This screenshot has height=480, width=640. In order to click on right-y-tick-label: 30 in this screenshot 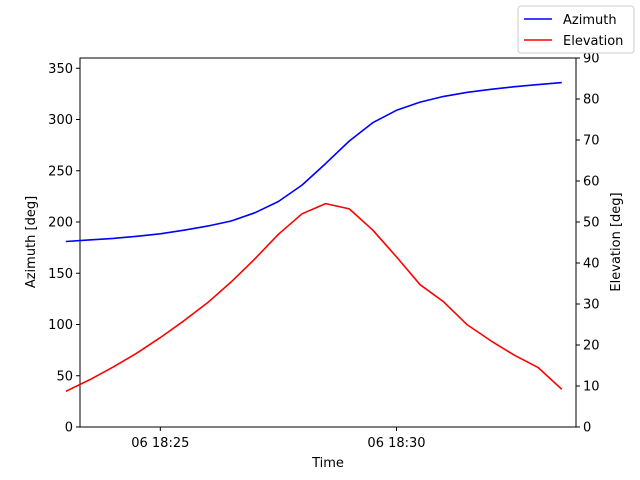, I will do `click(591, 305)`.